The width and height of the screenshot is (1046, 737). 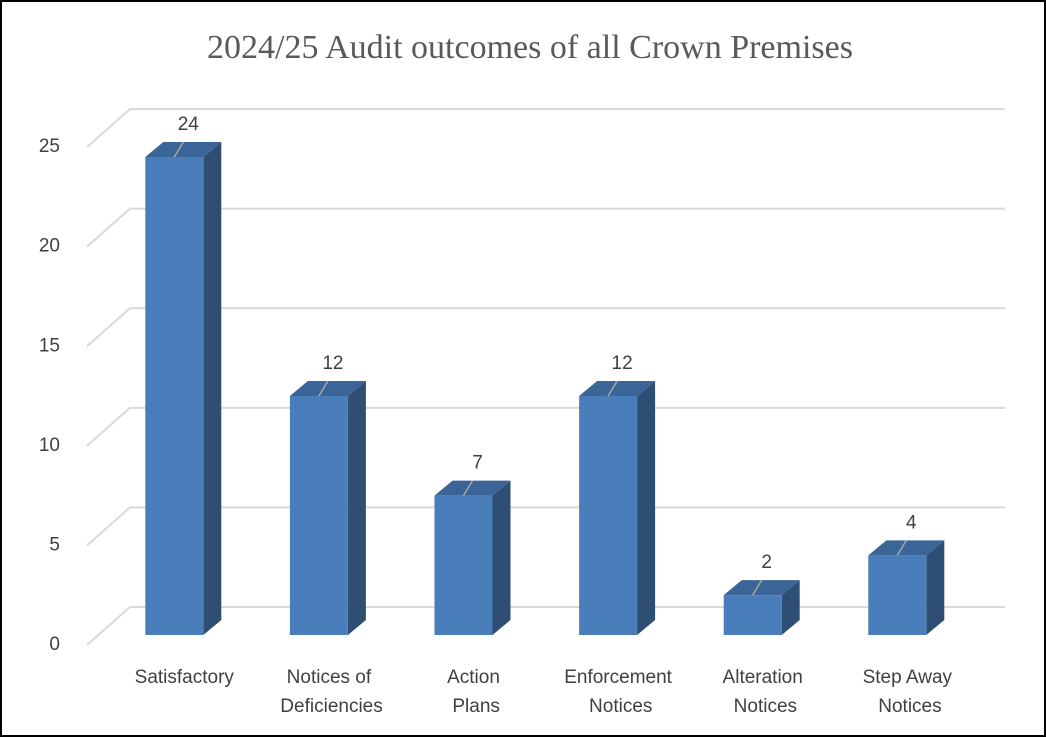 I want to click on x-tick-label: Notices of Deficiencies, so click(x=329, y=692).